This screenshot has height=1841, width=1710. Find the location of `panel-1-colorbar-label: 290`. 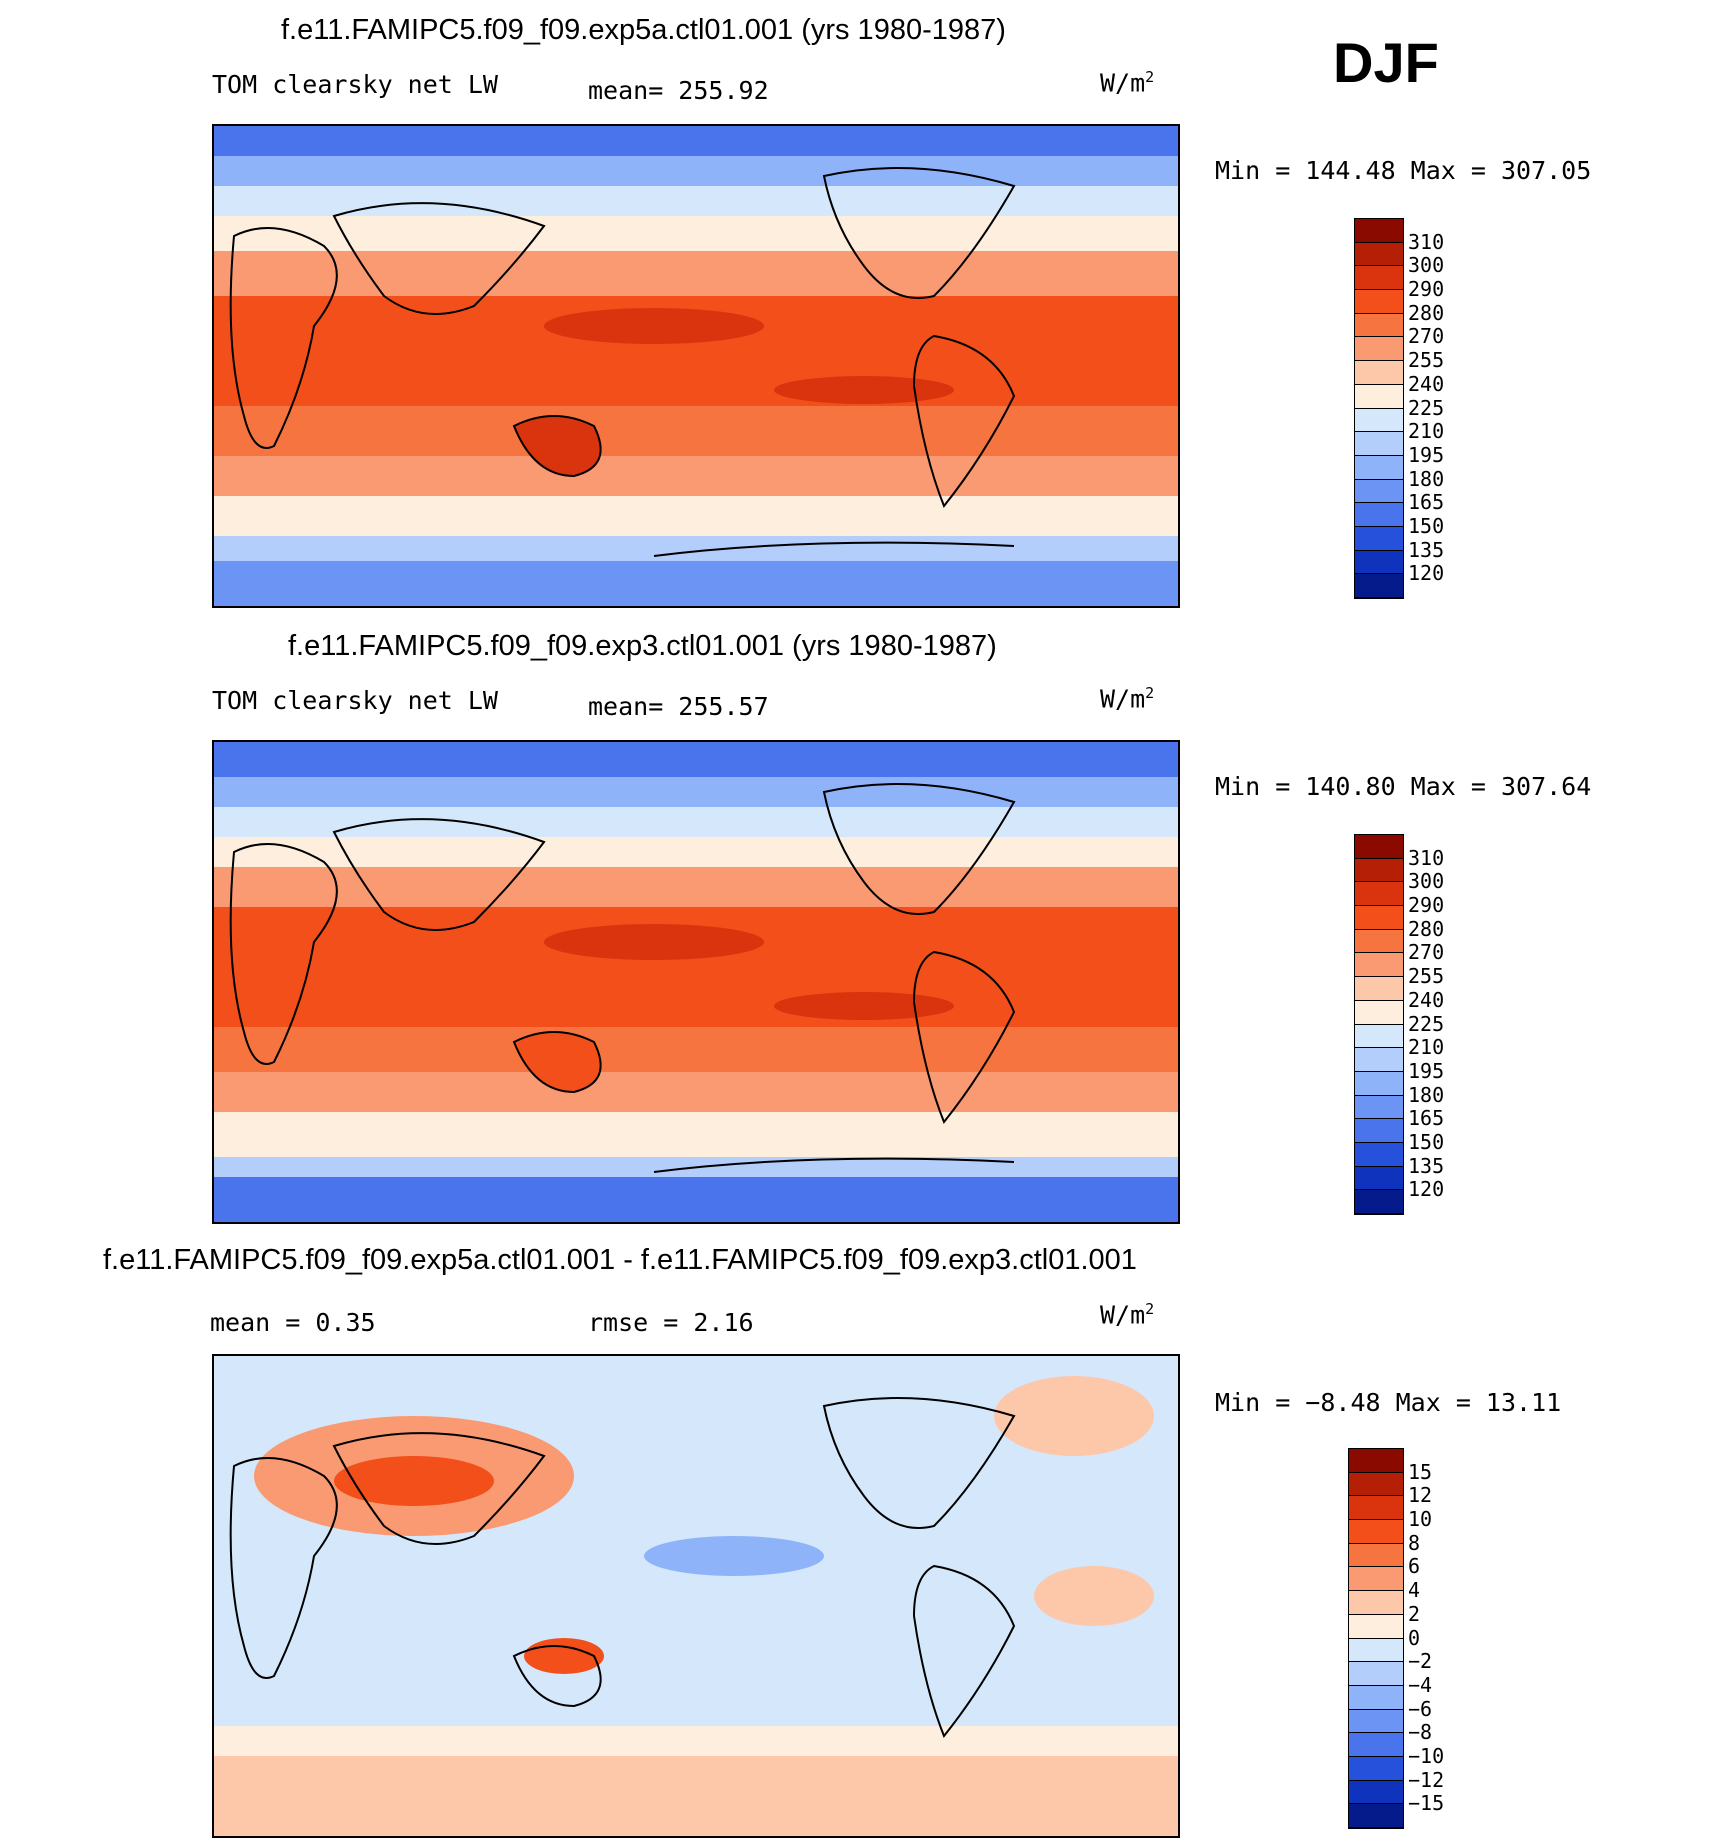

panel-1-colorbar-label: 290 is located at coordinates (1426, 289).